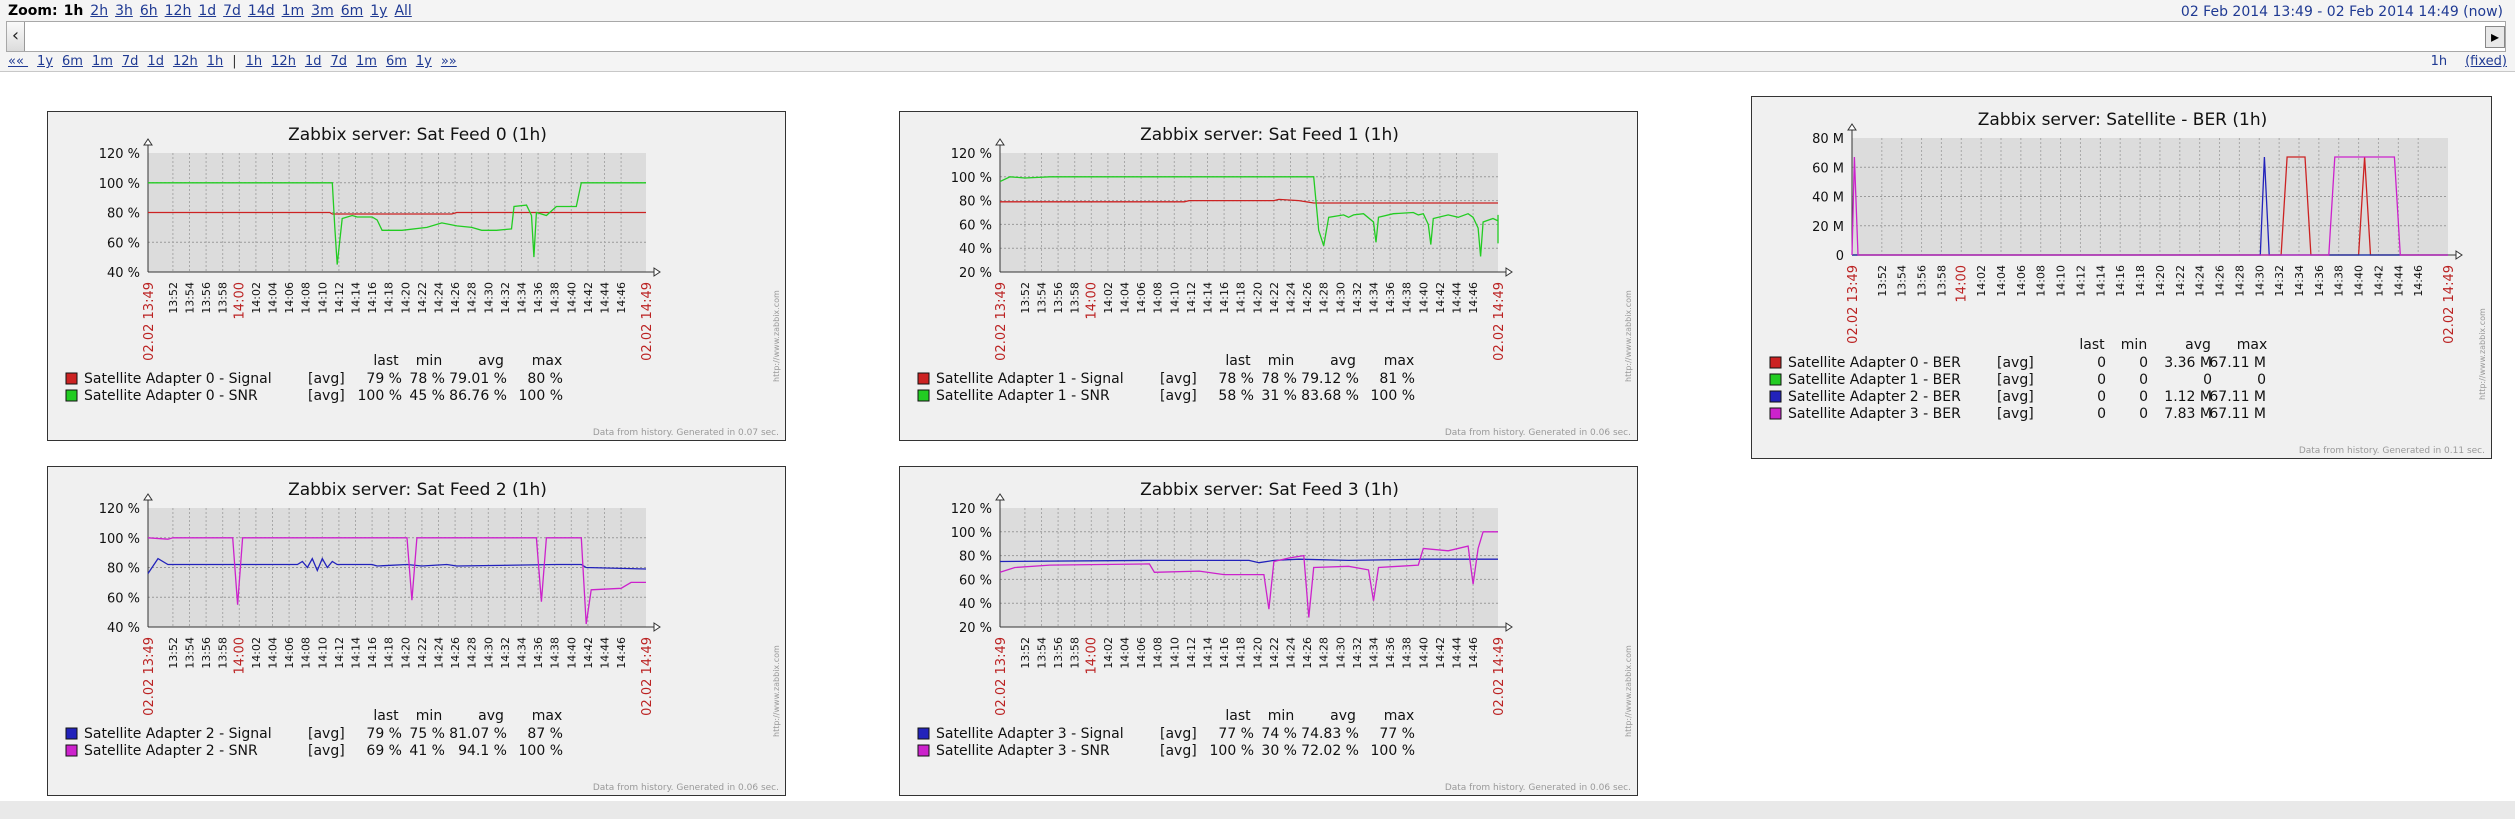 The image size is (2515, 819). What do you see at coordinates (448, 61) in the screenshot?
I see `nav-forward-link-7: »»` at bounding box center [448, 61].